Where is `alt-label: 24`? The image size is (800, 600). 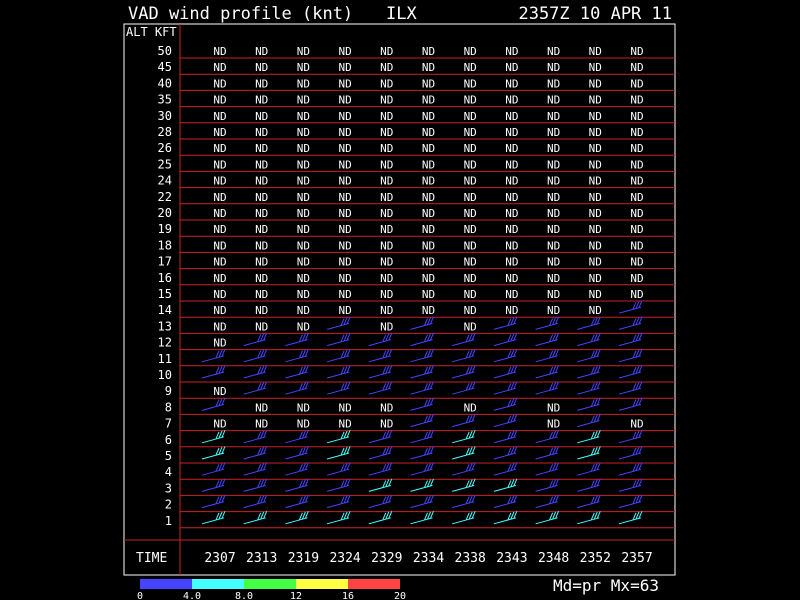 alt-label: 24 is located at coordinates (165, 181).